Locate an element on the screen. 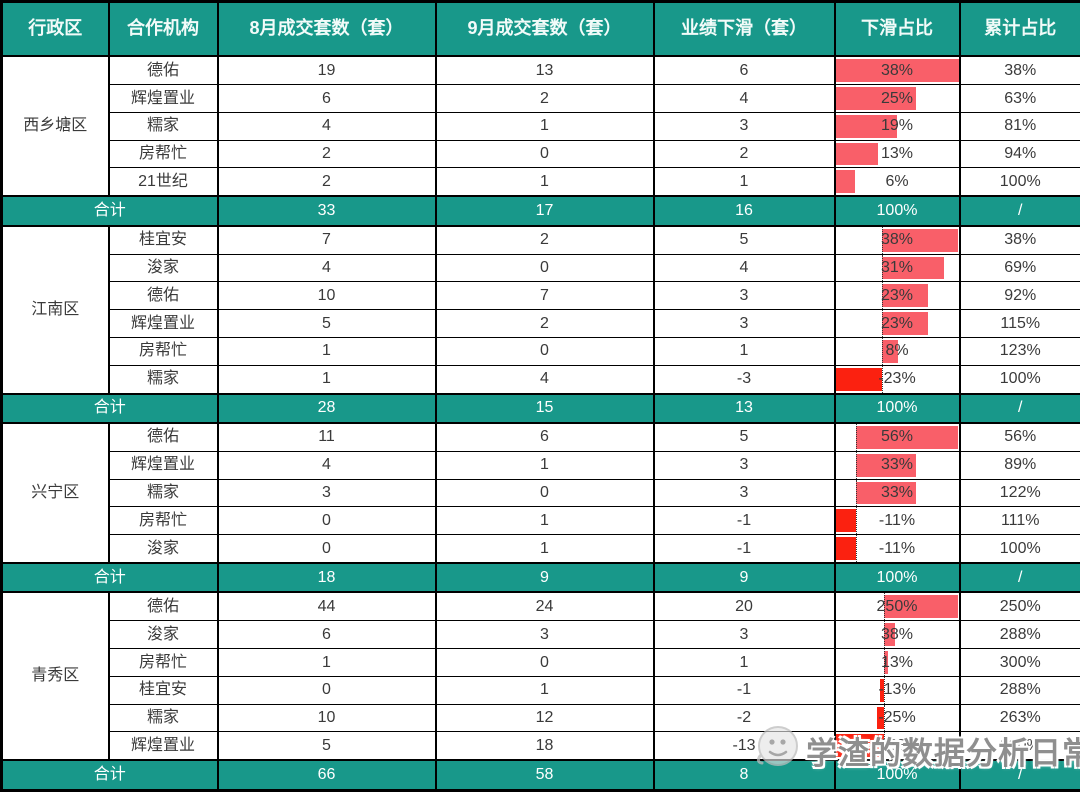  decline-pct-bar-cell: 8% is located at coordinates (897, 351).